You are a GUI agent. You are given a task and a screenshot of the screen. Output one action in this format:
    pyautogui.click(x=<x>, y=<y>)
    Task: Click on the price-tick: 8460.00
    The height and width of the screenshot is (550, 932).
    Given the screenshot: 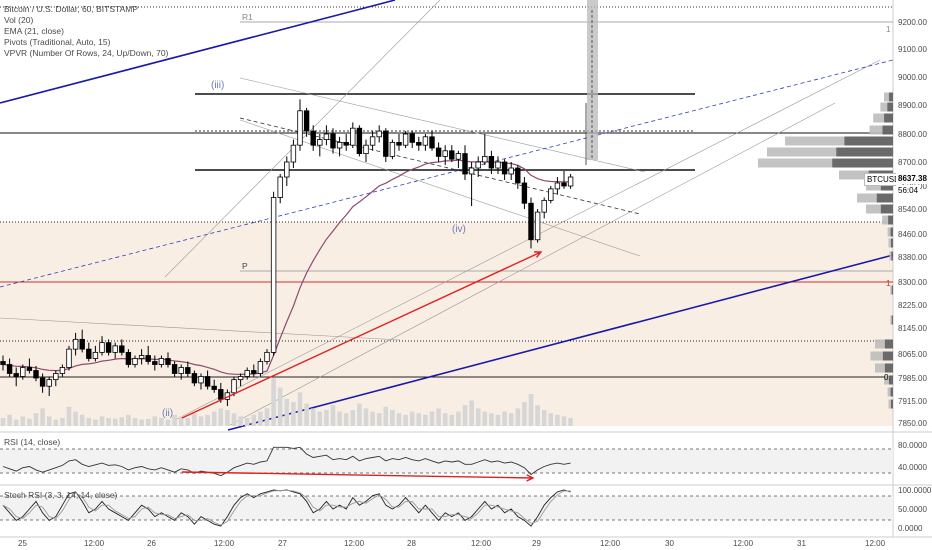 What is the action you would take?
    pyautogui.click(x=912, y=234)
    